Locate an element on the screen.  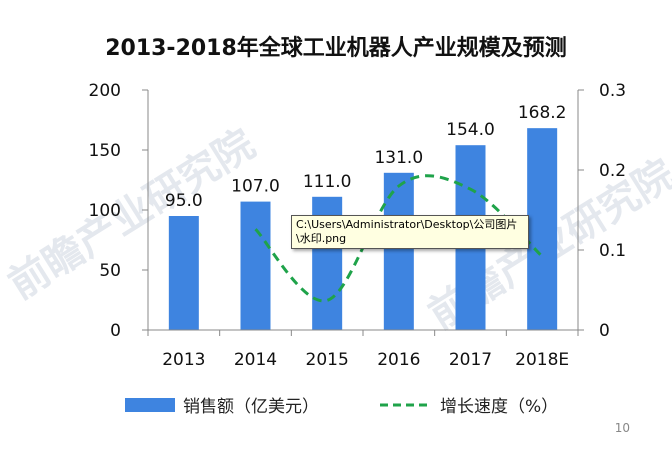
x-tick-label-2017: 2017 is located at coordinates (470, 360).